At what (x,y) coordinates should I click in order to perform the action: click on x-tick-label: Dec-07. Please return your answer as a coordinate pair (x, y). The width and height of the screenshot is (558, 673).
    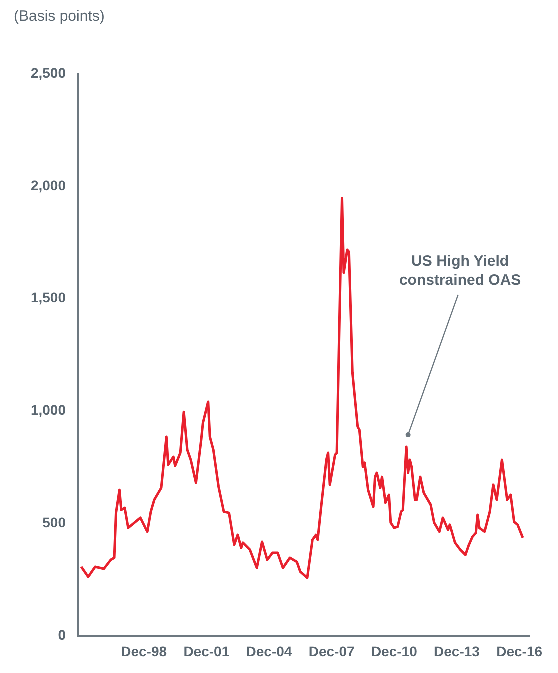
    Looking at the image, I should click on (331, 651).